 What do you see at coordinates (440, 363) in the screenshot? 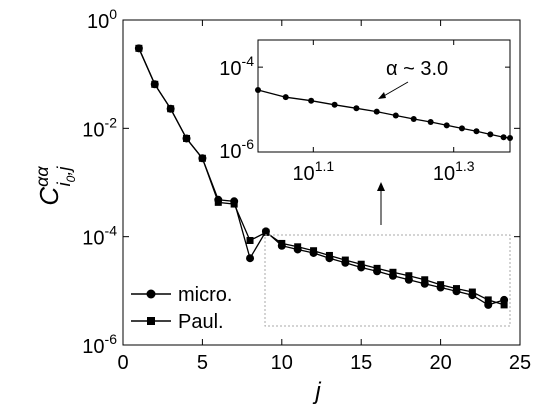
I see `x-tick-label: 20` at bounding box center [440, 363].